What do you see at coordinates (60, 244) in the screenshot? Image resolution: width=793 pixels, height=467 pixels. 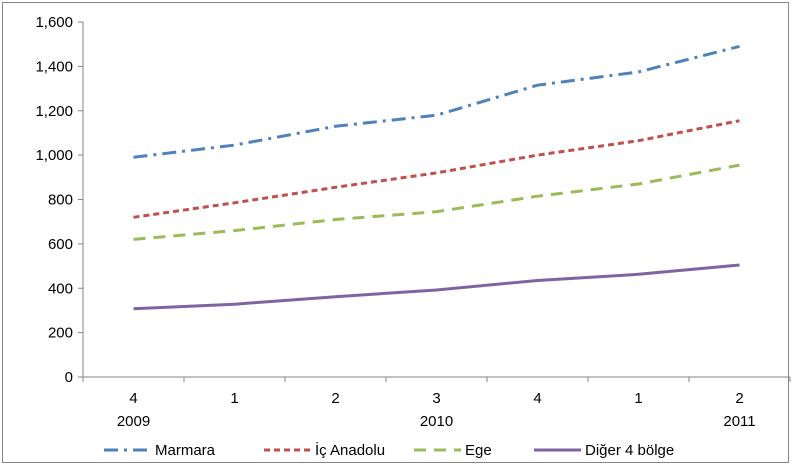 I see `y-tick-label: 600` at bounding box center [60, 244].